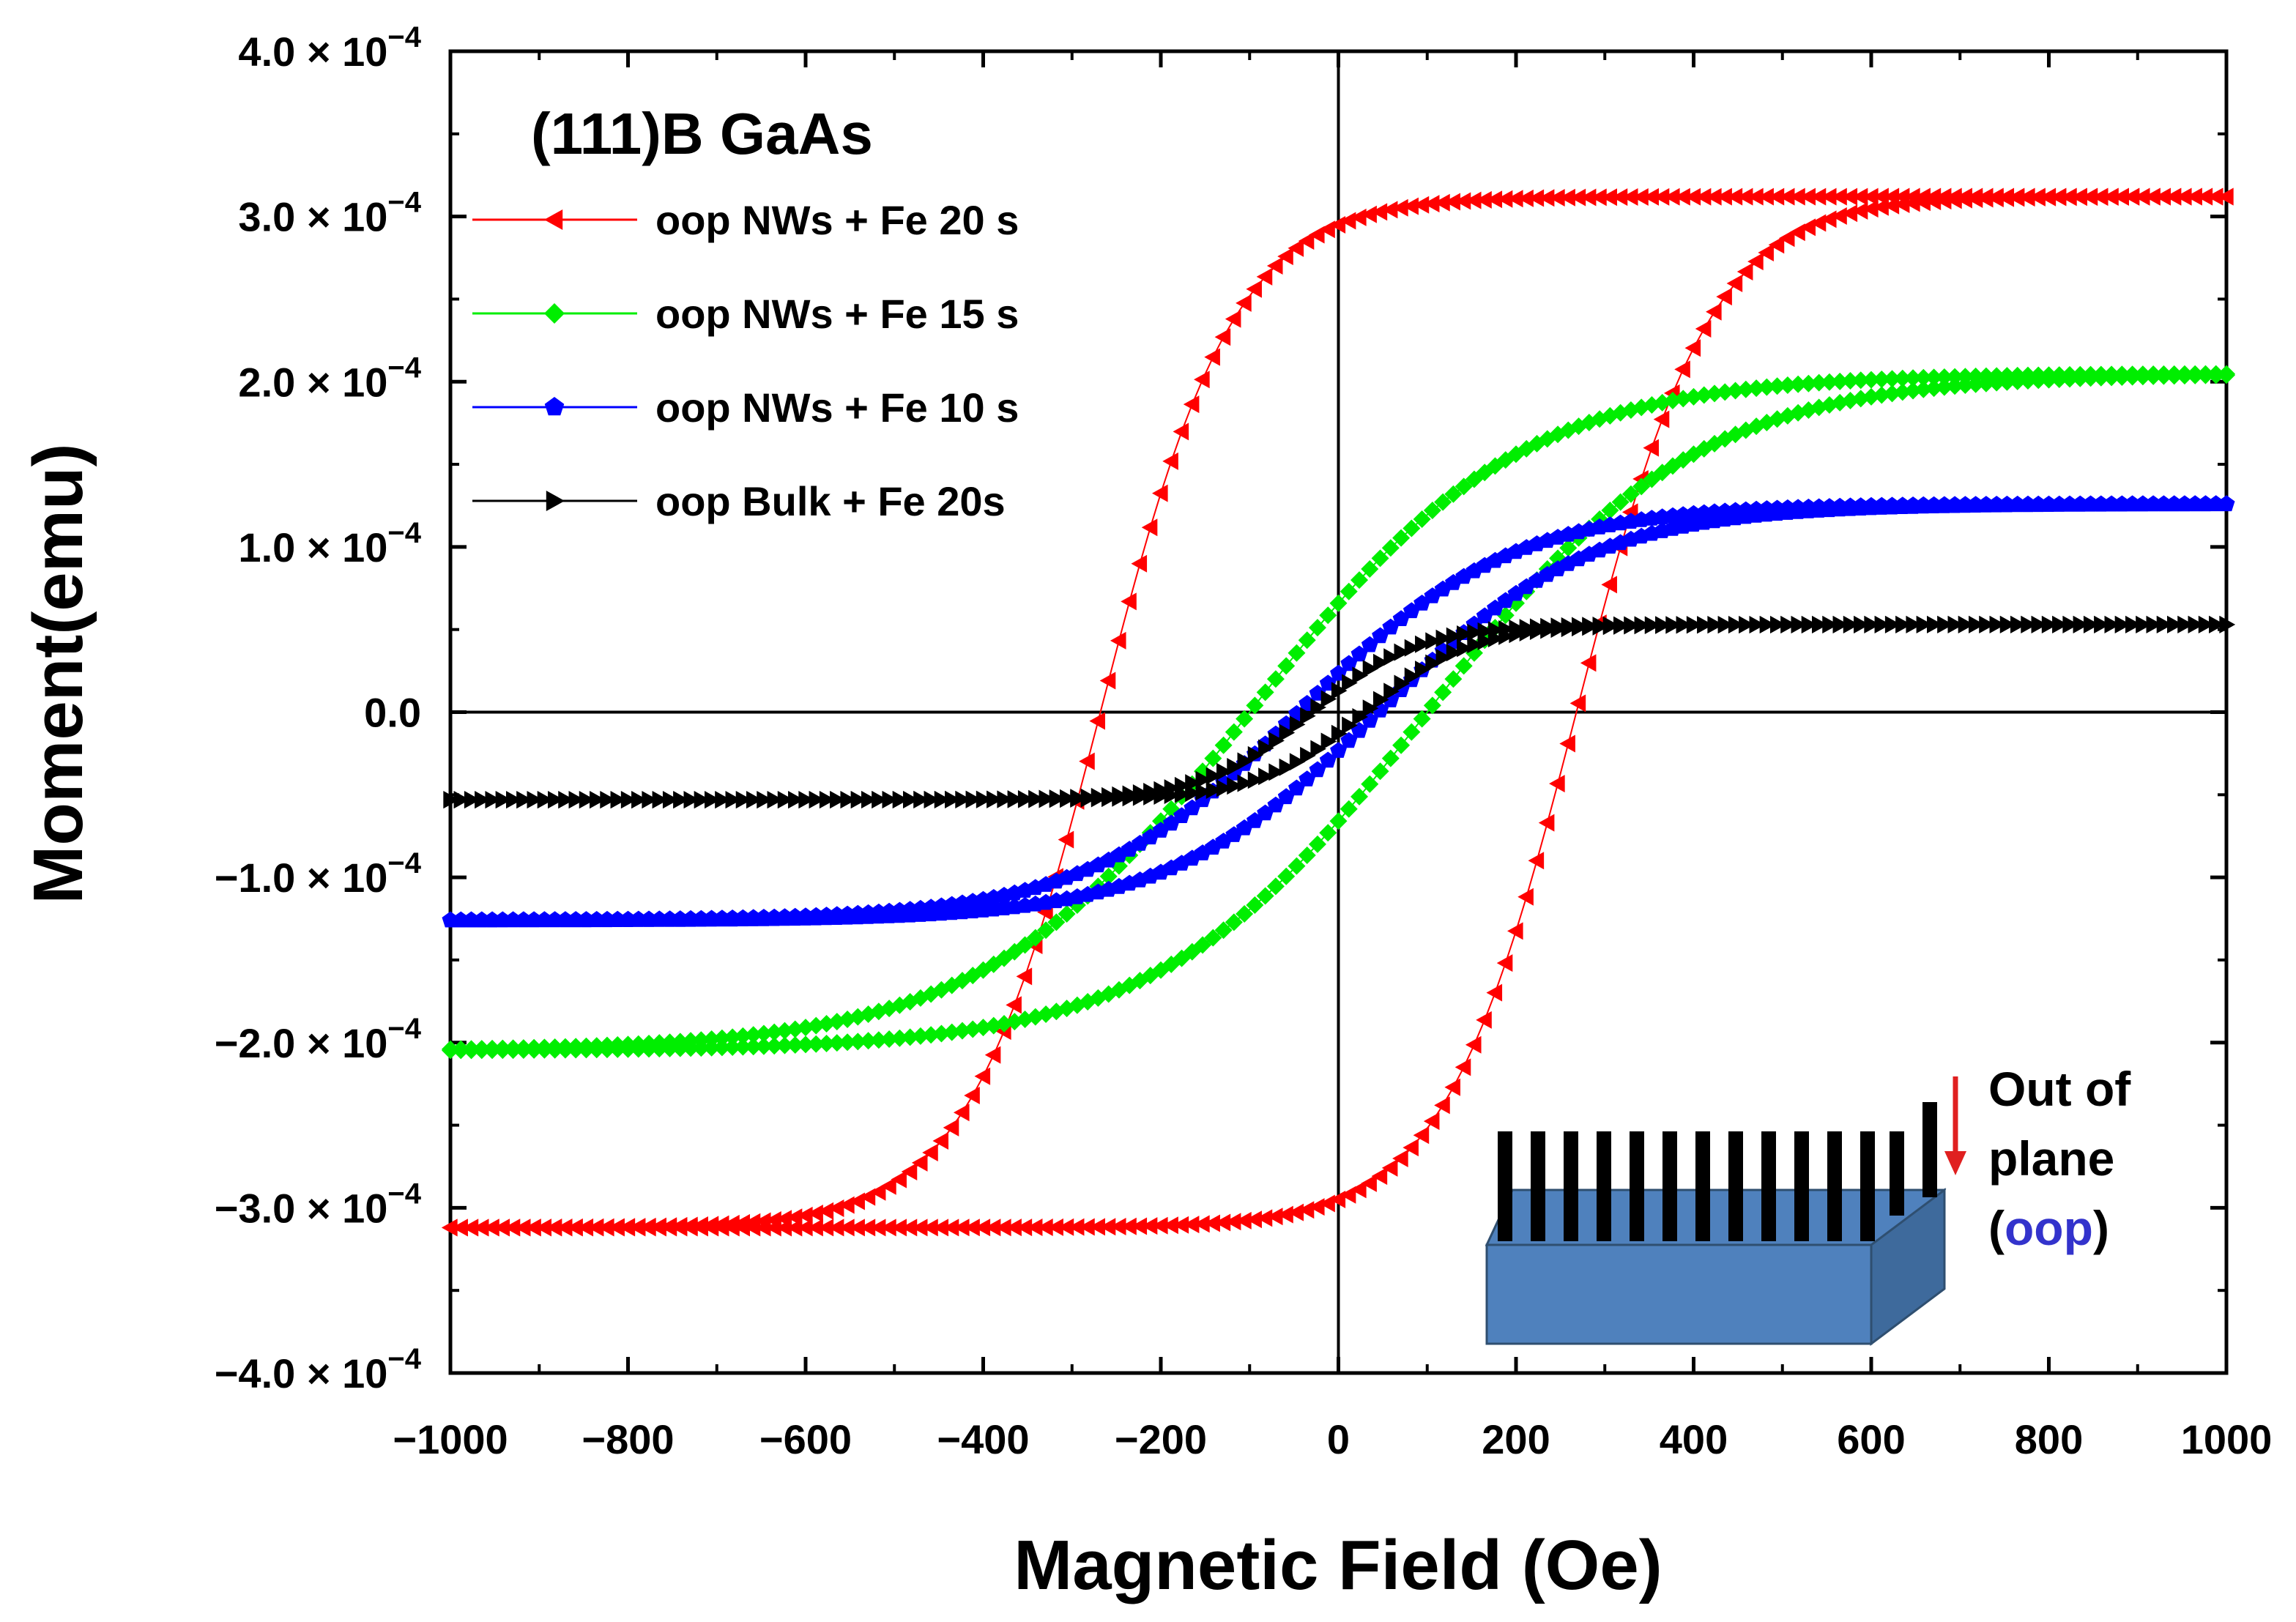 The image size is (2296, 1622). I want to click on legend-label: oop Bulk + Fe 20s, so click(830, 501).